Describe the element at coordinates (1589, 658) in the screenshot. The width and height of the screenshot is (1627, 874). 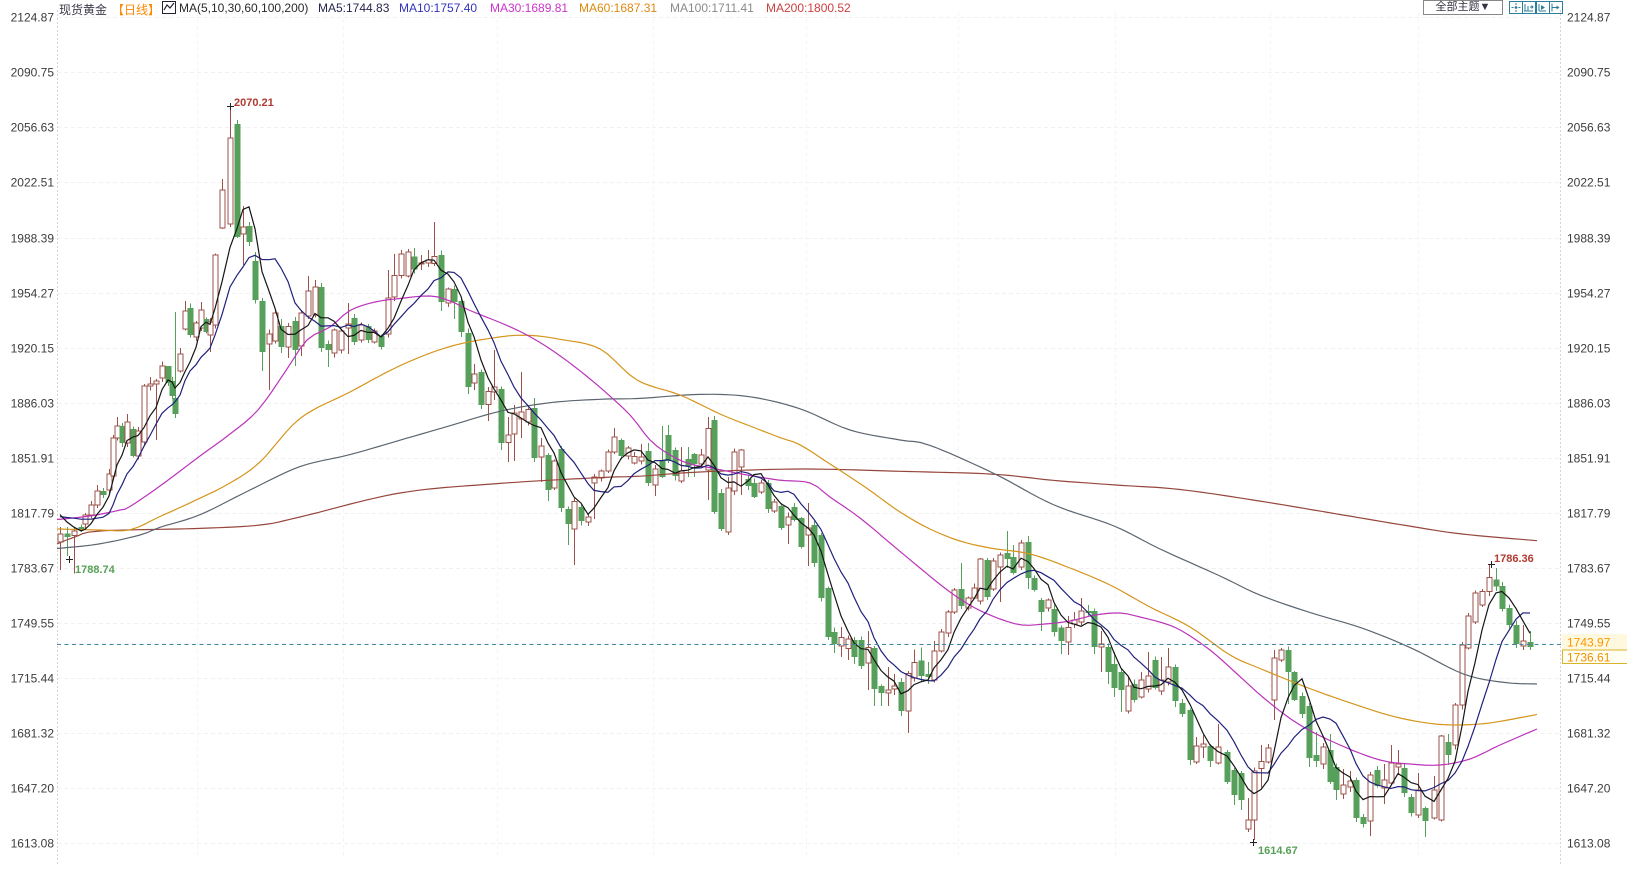
I see `svg-text: 1736.61` at that location.